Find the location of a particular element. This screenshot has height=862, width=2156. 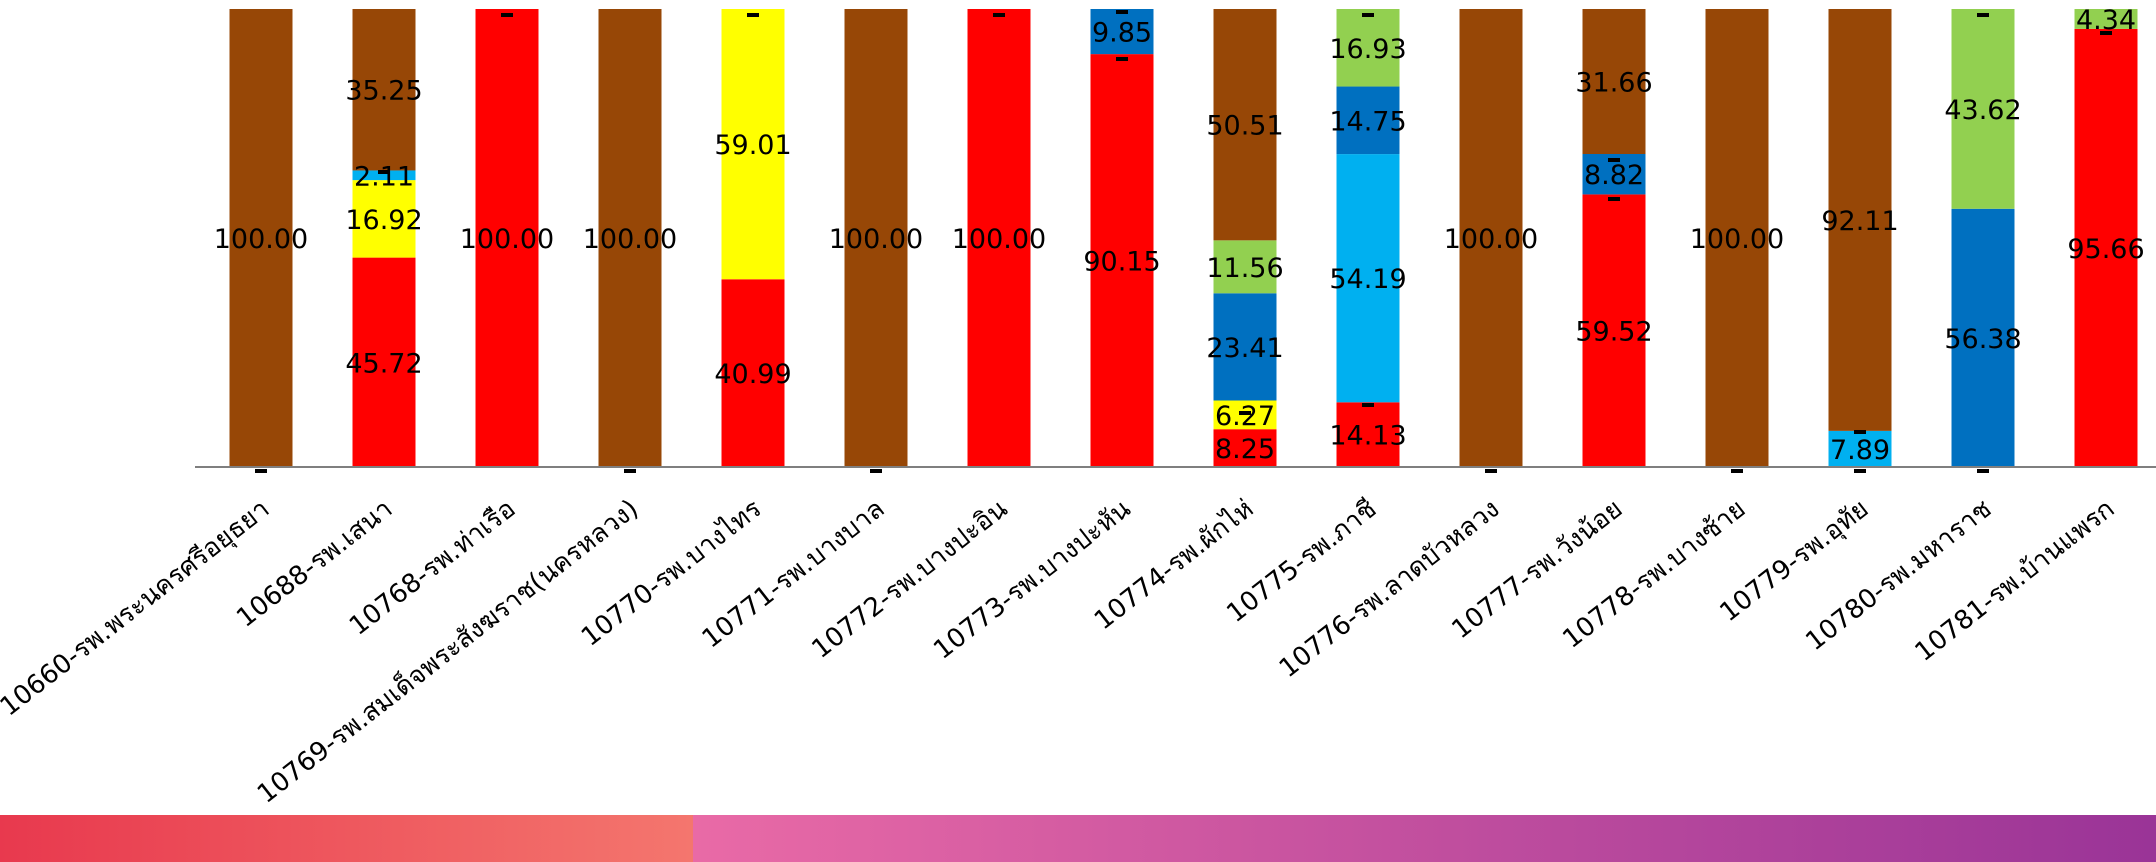

data-label: 14.13 is located at coordinates (1367, 436).